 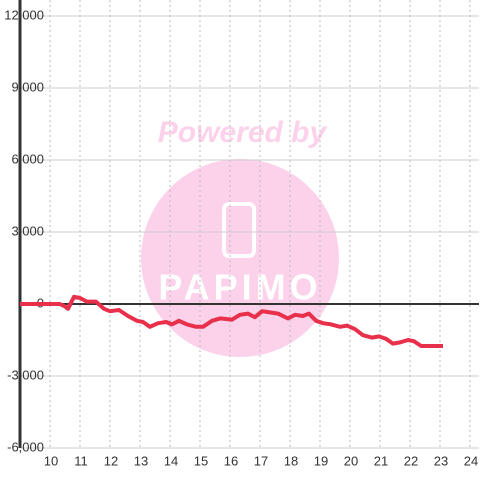 I want to click on x-tick-label: 16, so click(x=231, y=460).